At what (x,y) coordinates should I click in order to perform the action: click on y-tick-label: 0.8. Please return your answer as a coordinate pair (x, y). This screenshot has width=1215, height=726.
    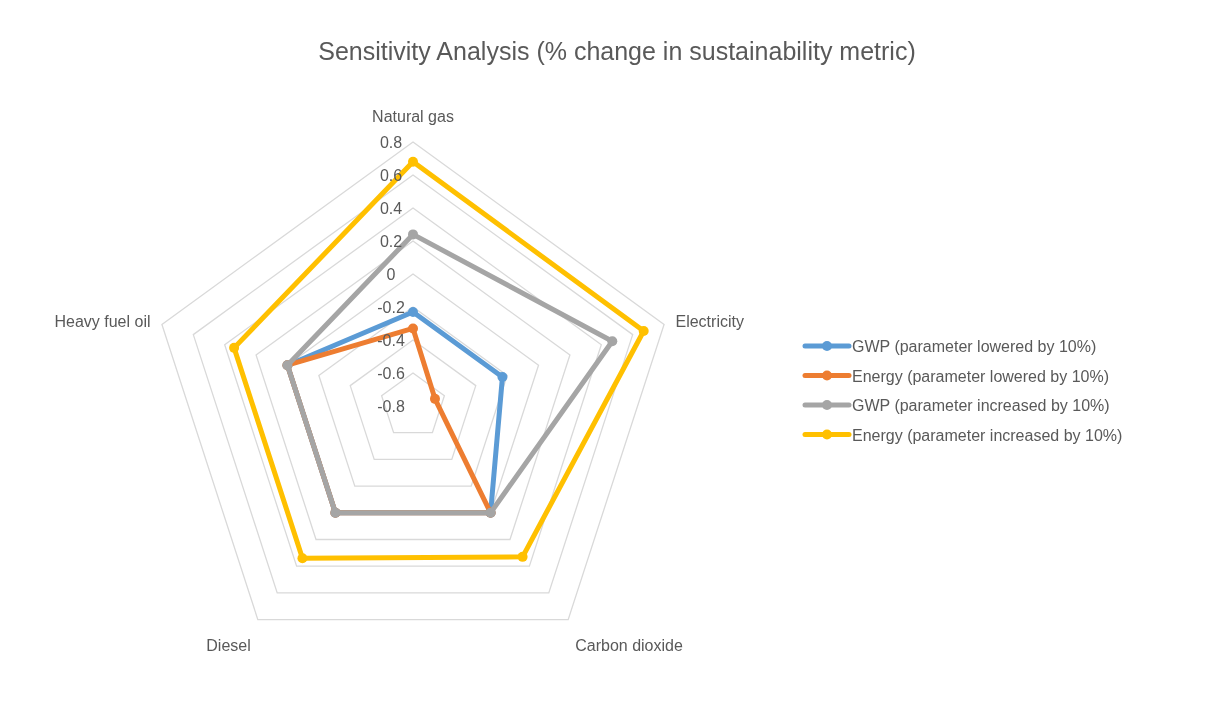
    Looking at the image, I should click on (391, 142).